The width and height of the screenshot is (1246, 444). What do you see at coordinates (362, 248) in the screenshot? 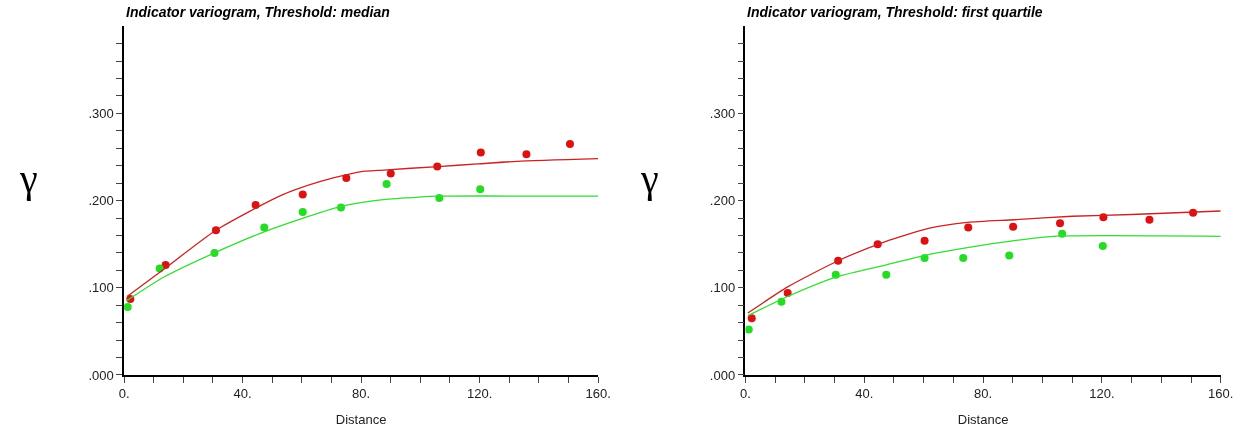
I see `line-series` at bounding box center [362, 248].